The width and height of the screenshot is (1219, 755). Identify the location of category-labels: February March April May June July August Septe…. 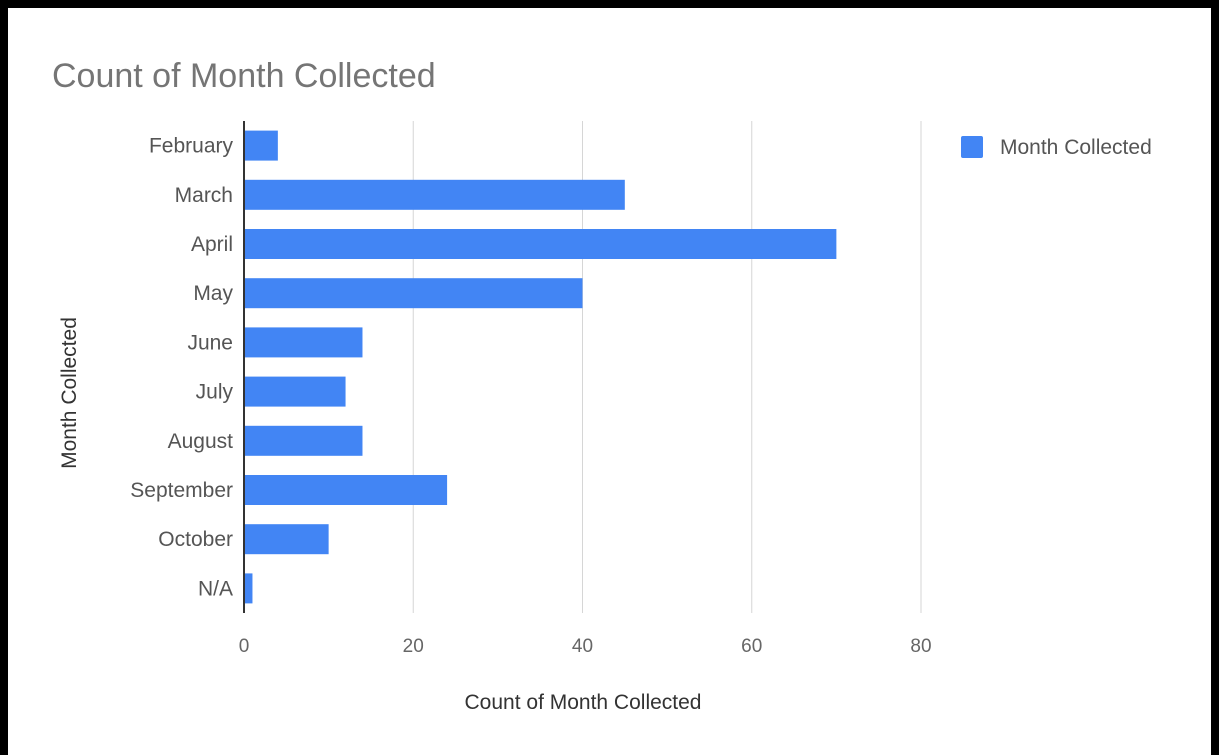
(181, 368).